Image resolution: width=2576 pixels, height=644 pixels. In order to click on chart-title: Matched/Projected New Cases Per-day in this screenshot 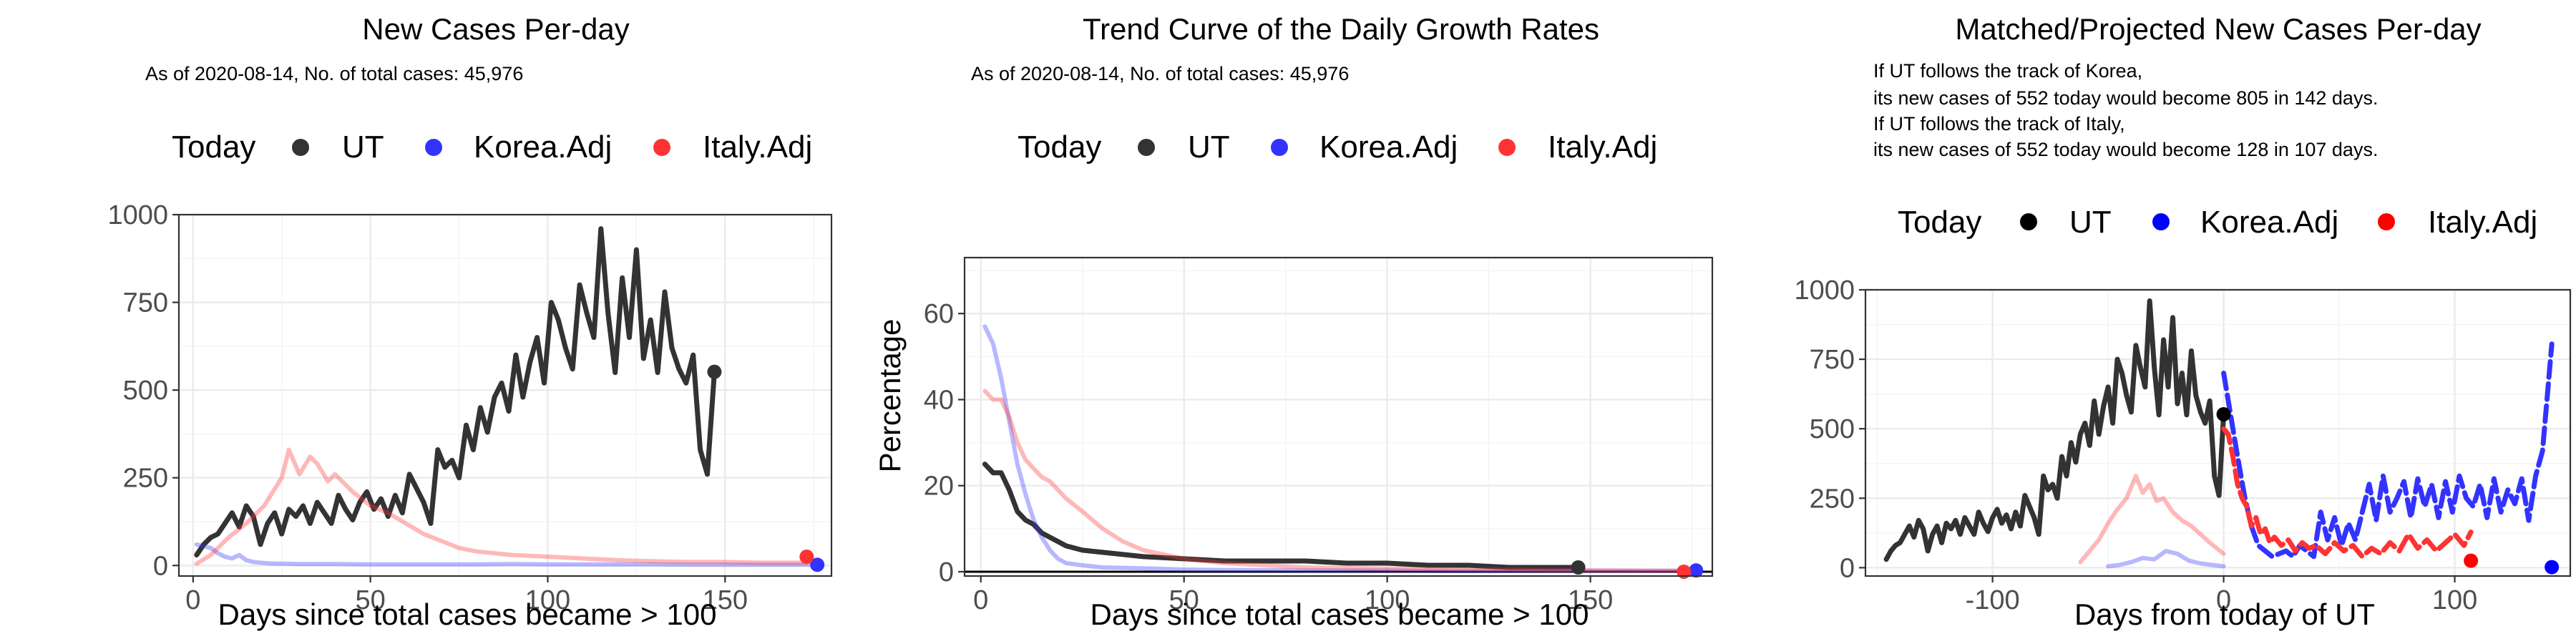, I will do `click(2218, 29)`.